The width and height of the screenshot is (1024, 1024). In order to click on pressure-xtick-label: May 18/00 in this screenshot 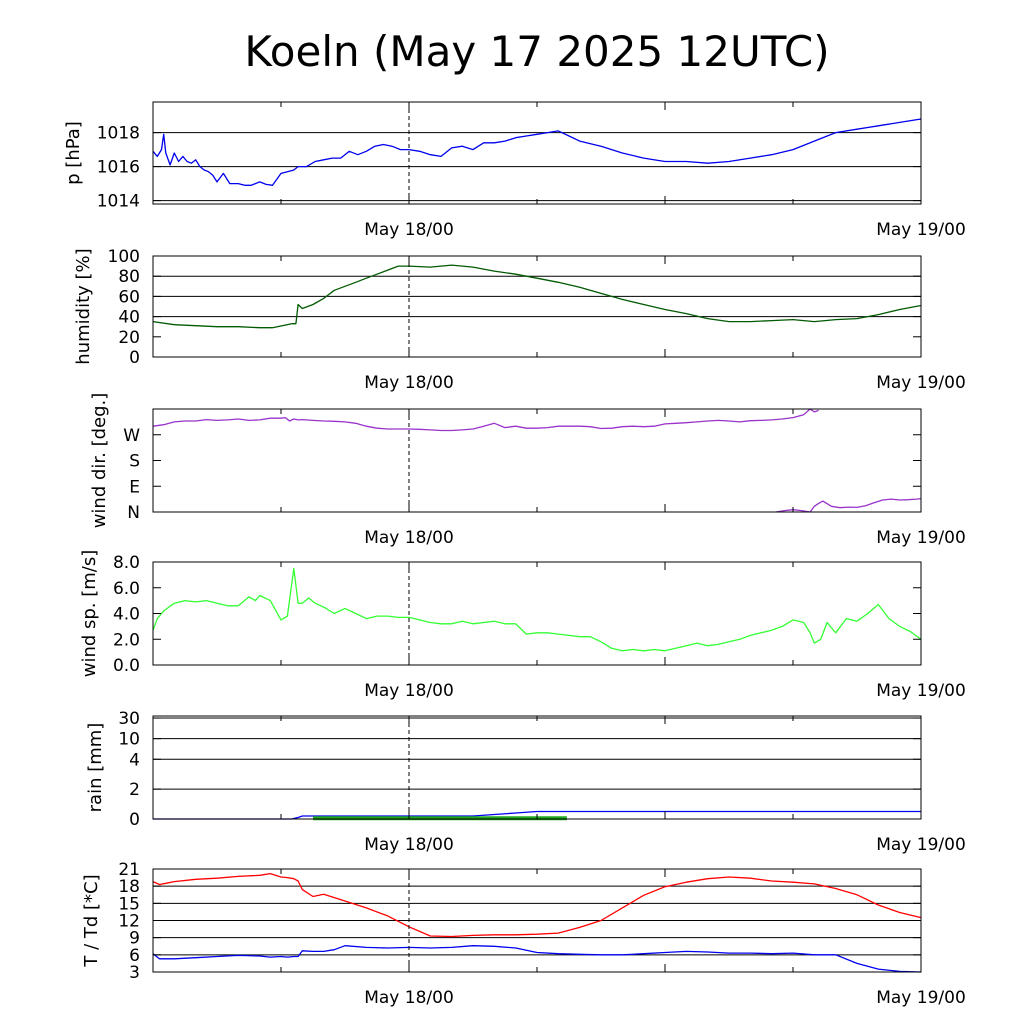, I will do `click(409, 230)`.